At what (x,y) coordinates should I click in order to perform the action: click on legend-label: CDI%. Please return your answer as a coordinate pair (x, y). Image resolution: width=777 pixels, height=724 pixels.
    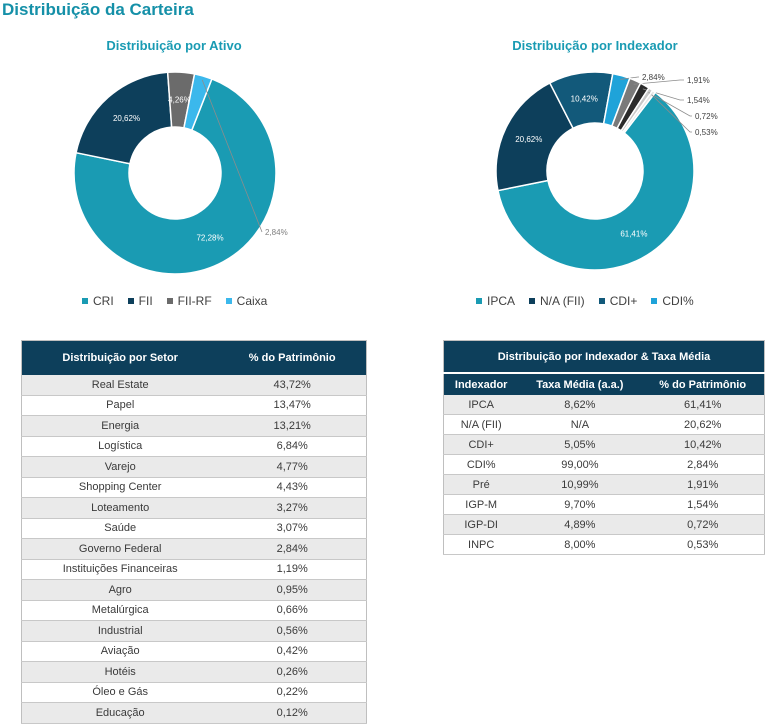
    Looking at the image, I should click on (678, 301).